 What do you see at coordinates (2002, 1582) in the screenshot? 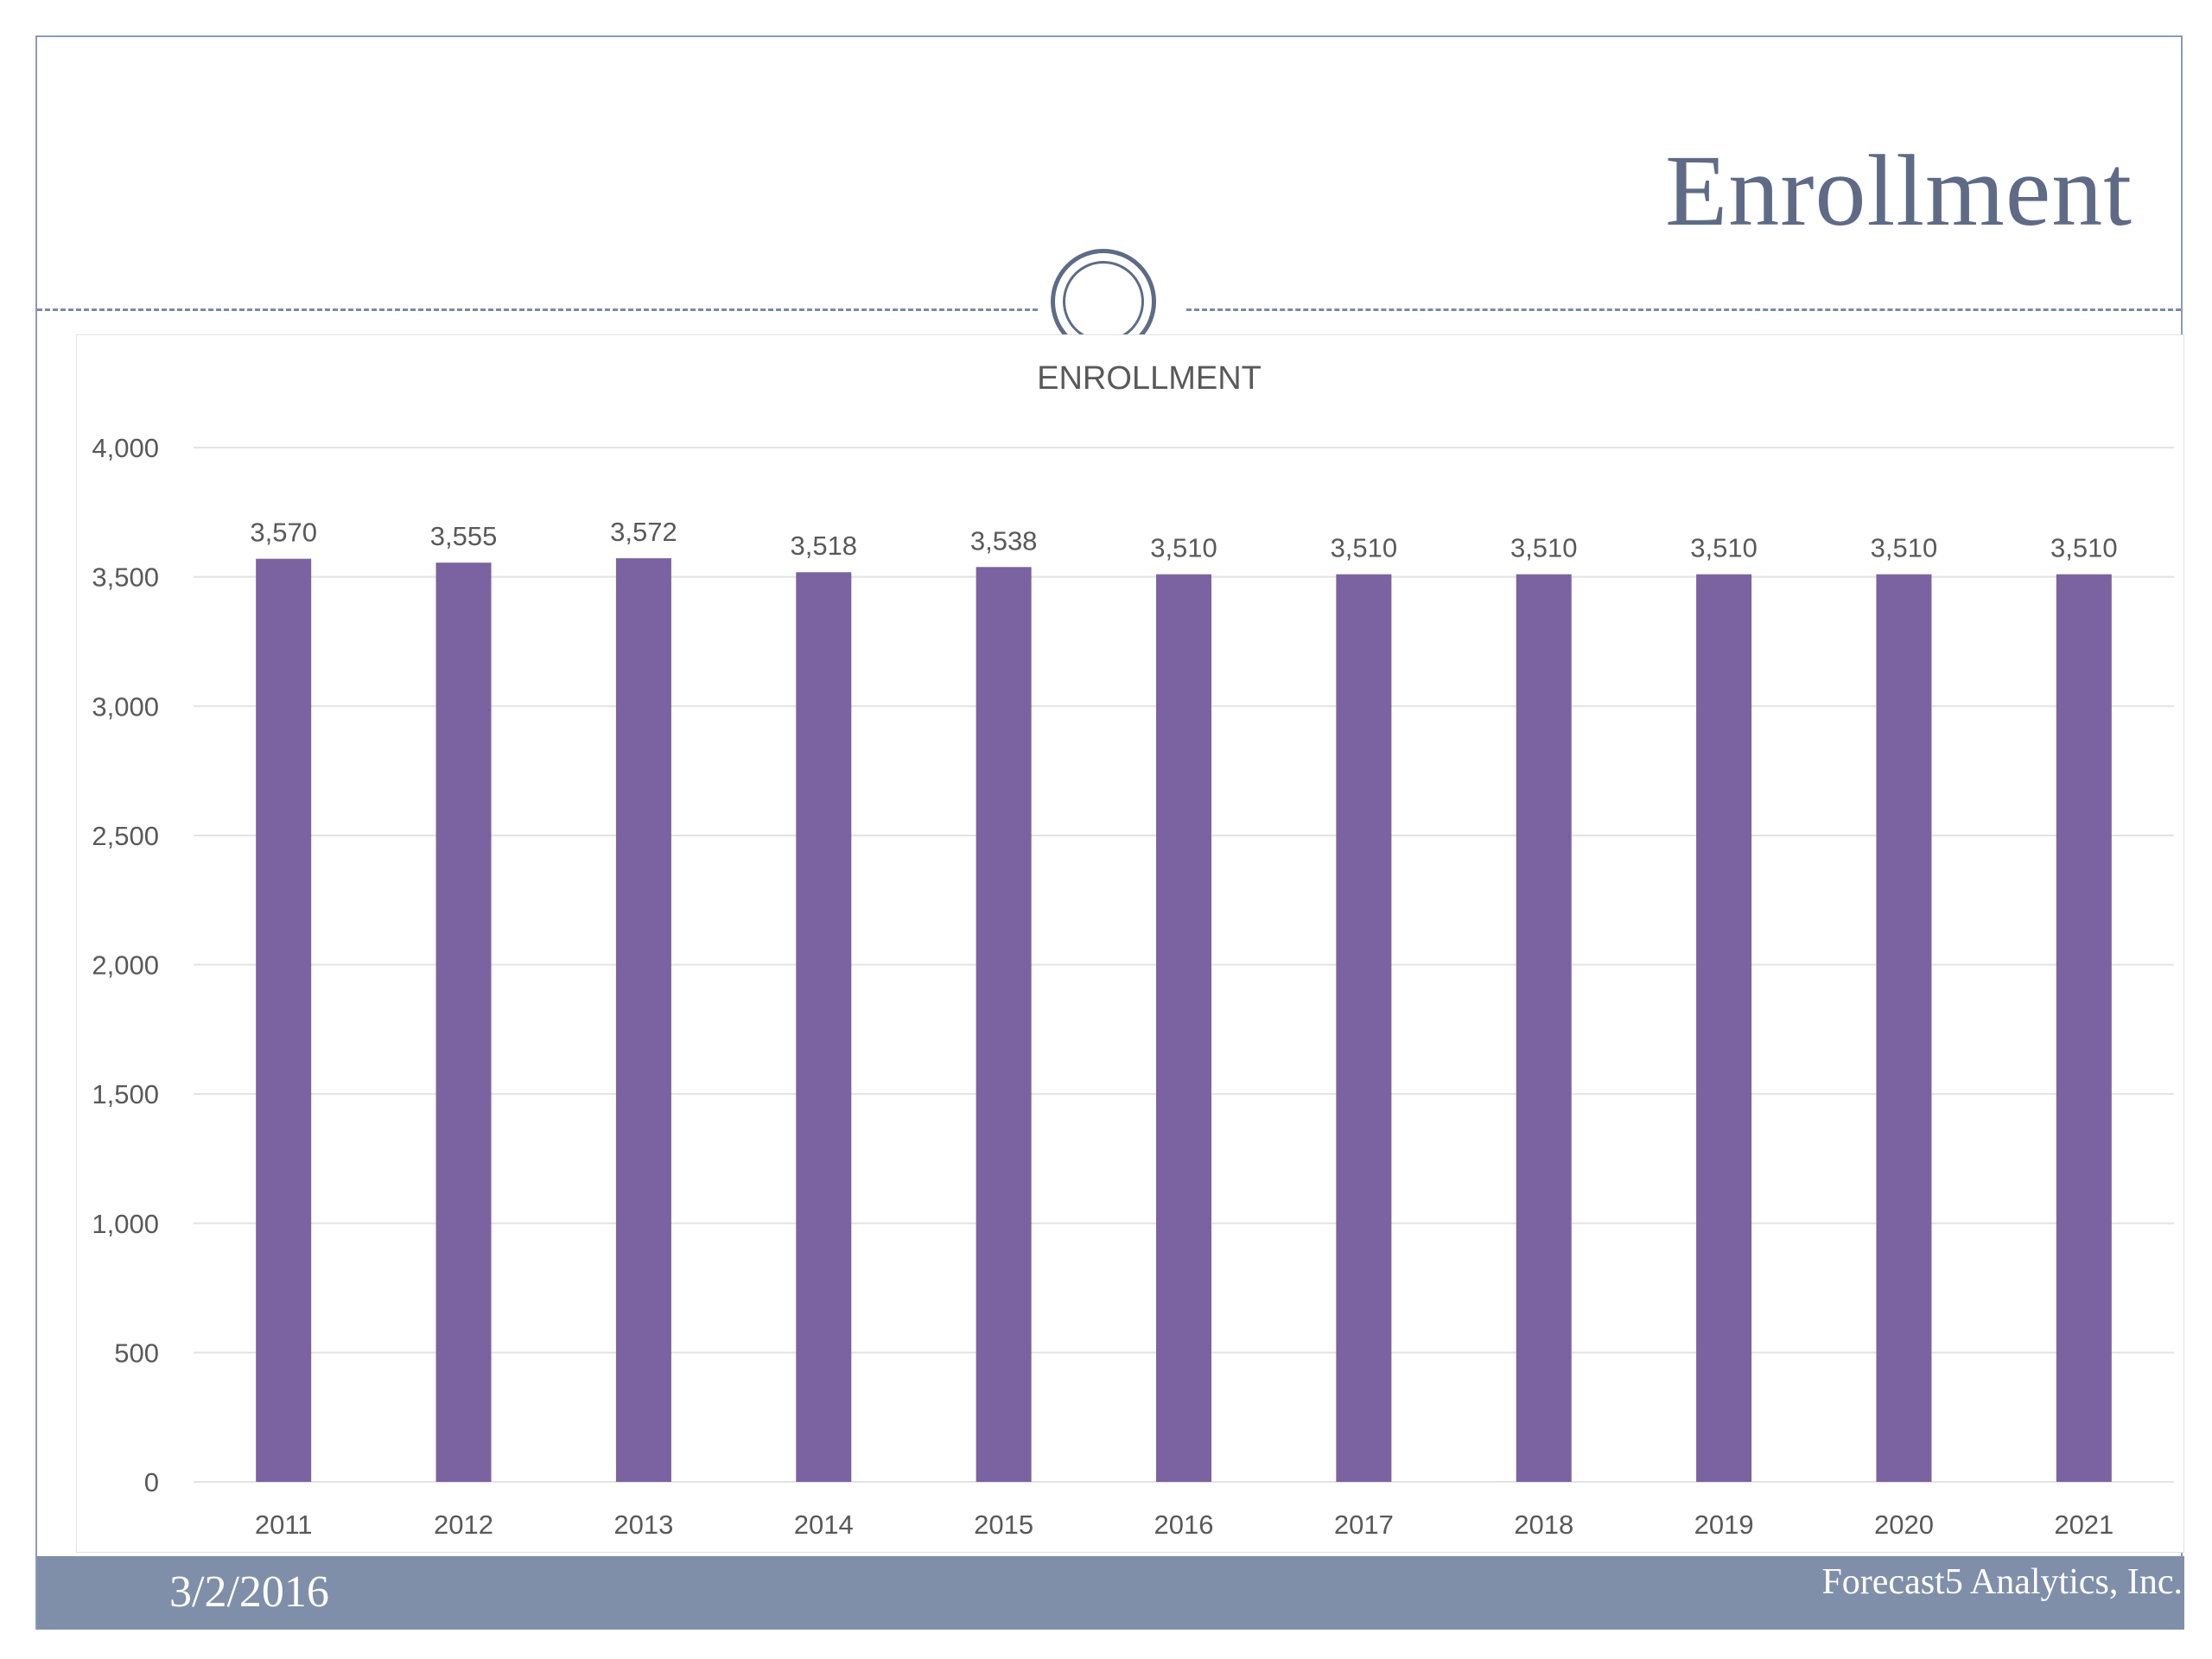
I see `footer-company: Forecast5 Analytics, Inc.` at bounding box center [2002, 1582].